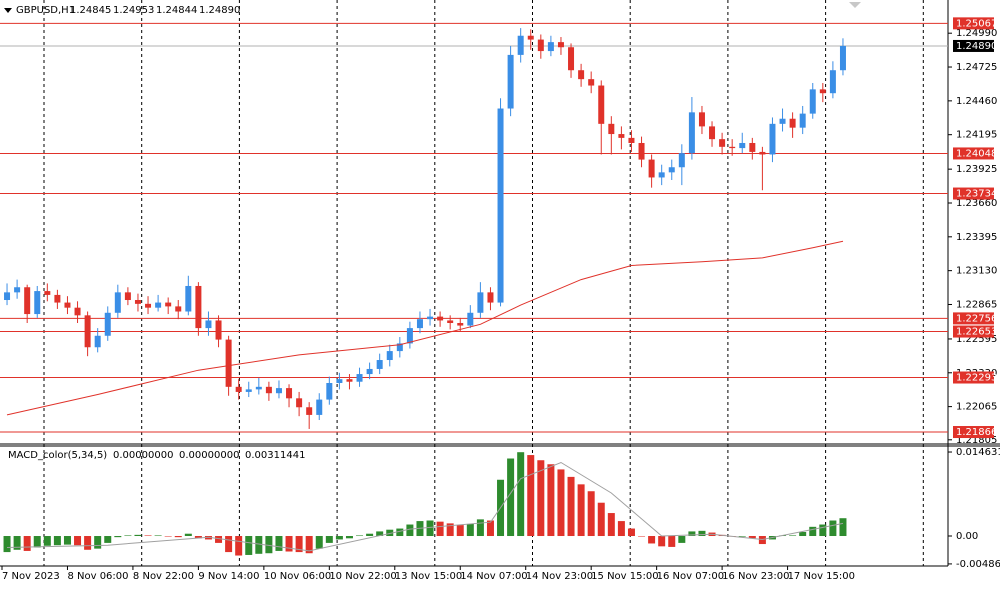  Describe the element at coordinates (428, 576) in the screenshot. I see `x-tick-label: 13 Nov 15:00` at that location.